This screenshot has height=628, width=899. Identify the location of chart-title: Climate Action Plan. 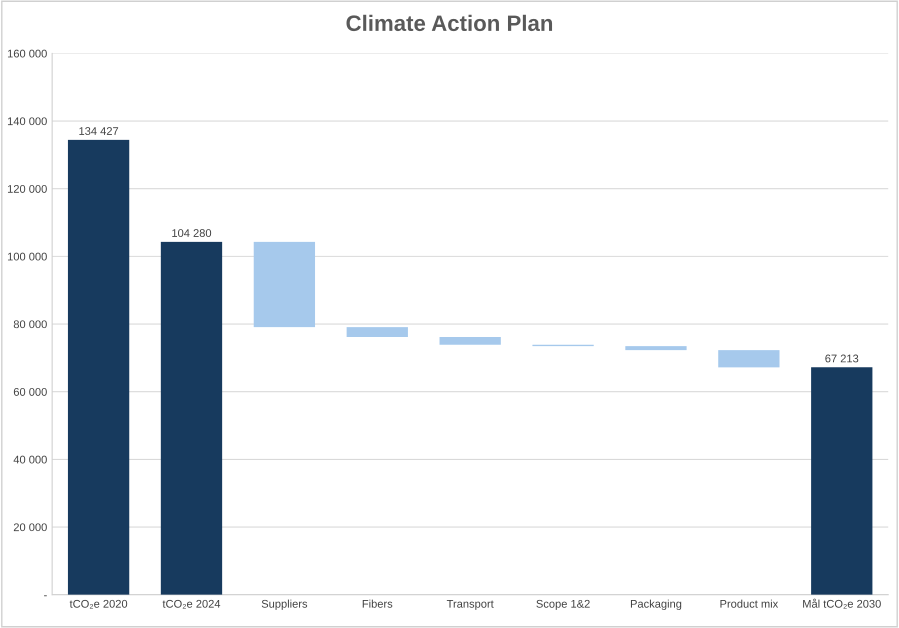
(449, 23).